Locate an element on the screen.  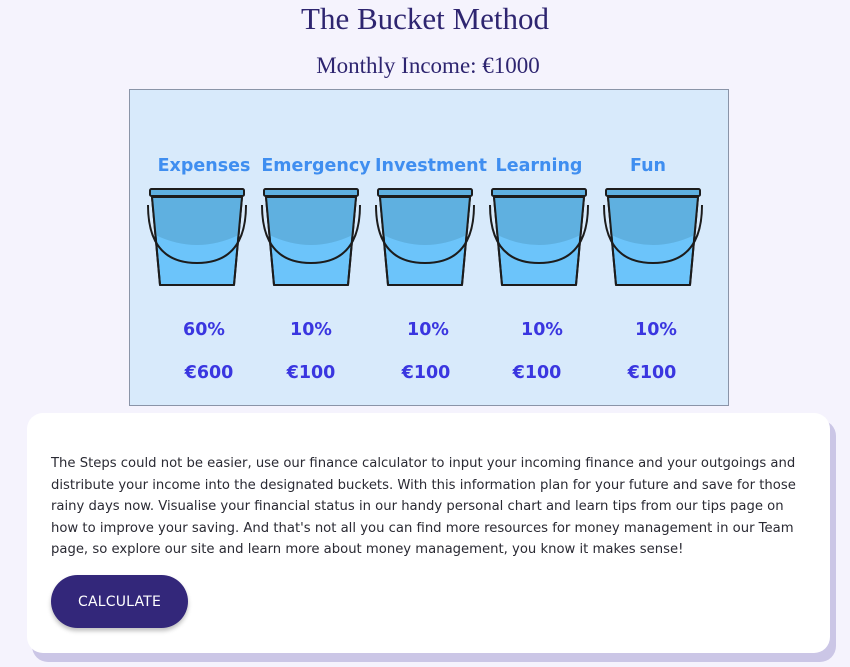
bucket-amount-expenses: €600 is located at coordinates (209, 373).